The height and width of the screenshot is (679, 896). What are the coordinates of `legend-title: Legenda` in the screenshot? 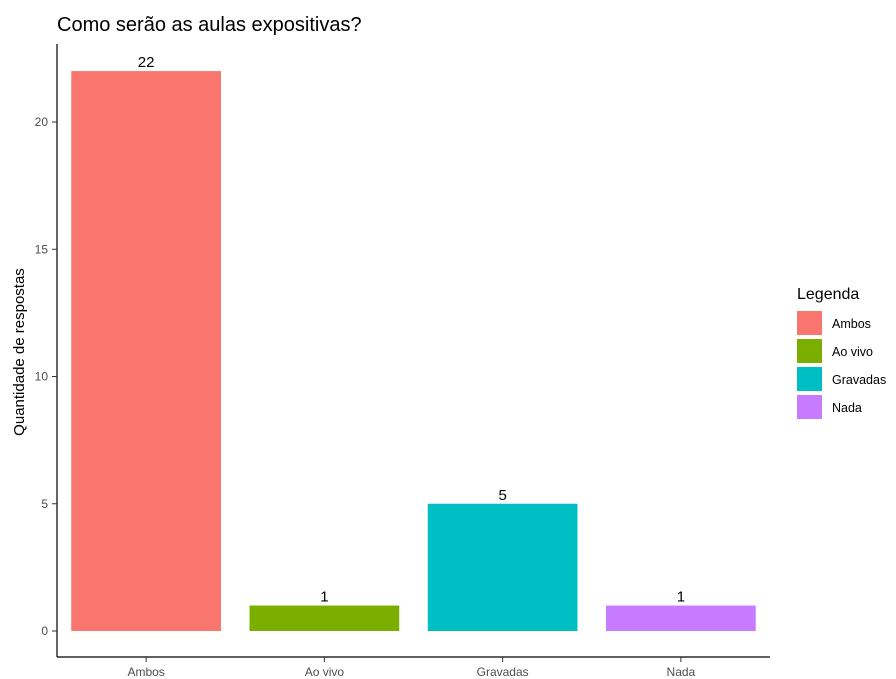 It's located at (828, 294).